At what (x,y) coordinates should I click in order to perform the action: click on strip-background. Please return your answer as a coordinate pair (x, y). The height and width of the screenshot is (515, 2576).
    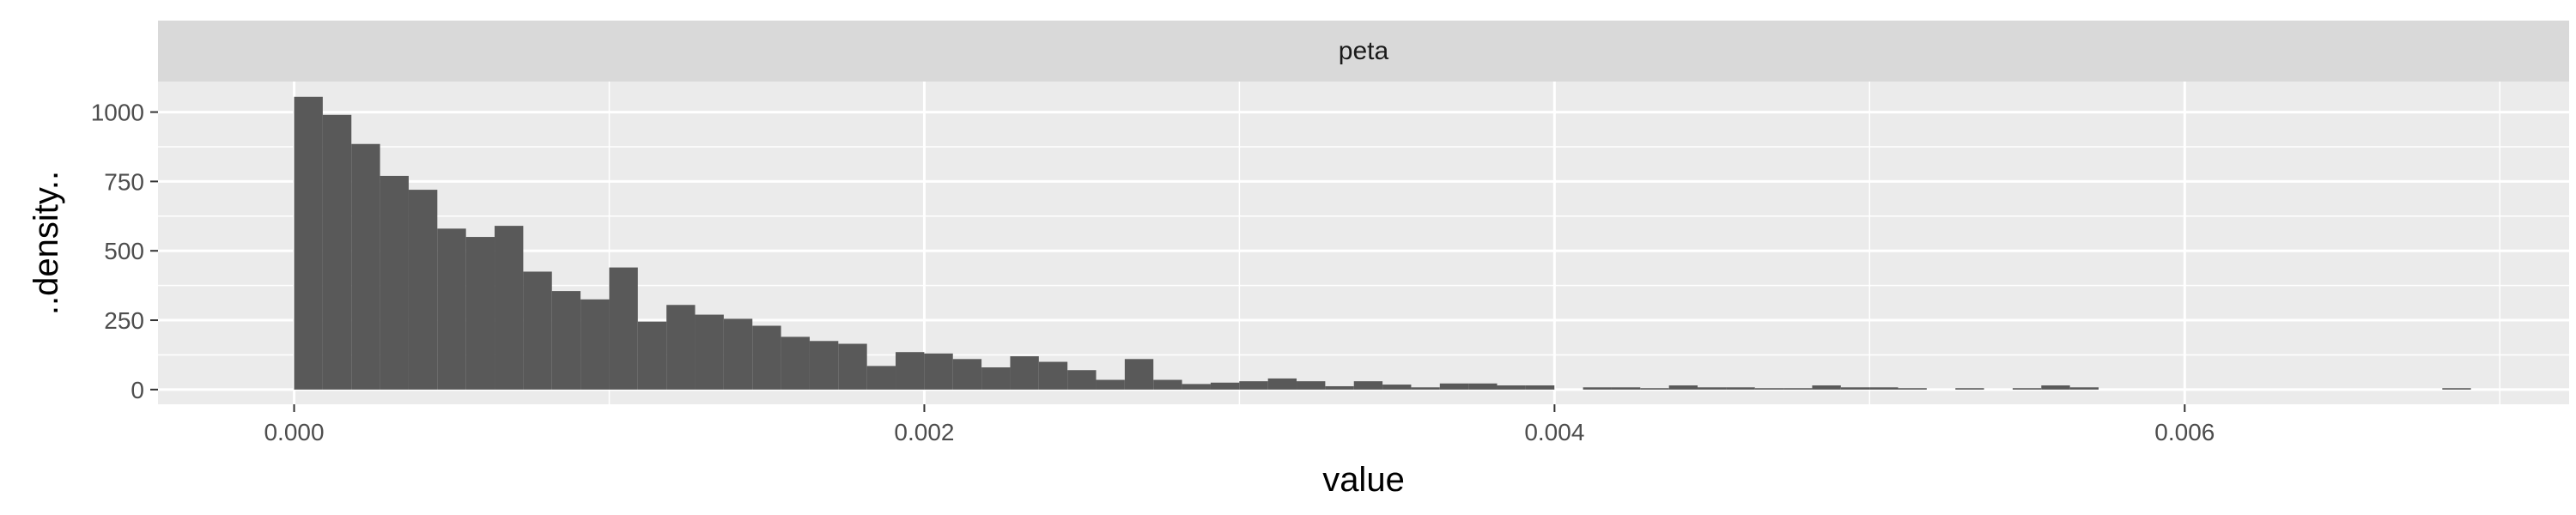
    Looking at the image, I should click on (1363, 51).